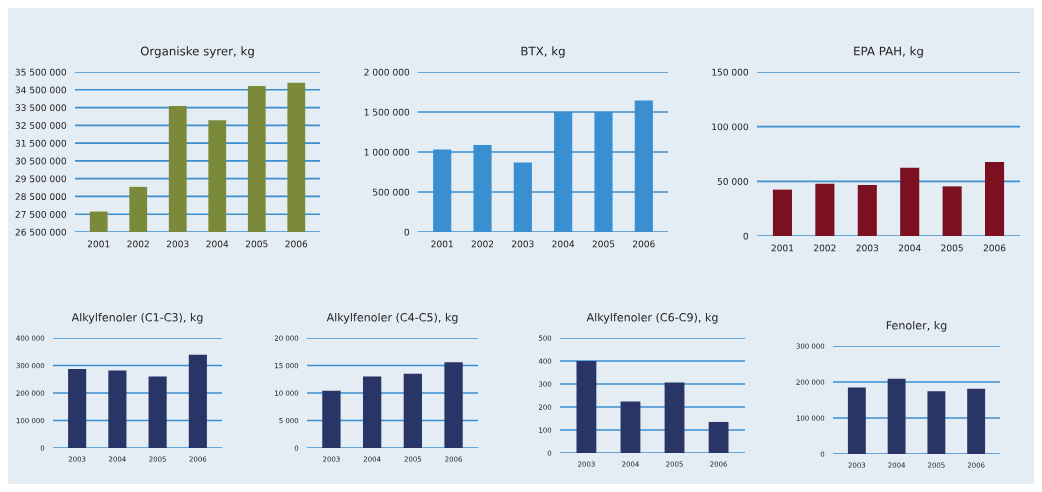  I want to click on y-tick-label: 150 000, so click(730, 72).